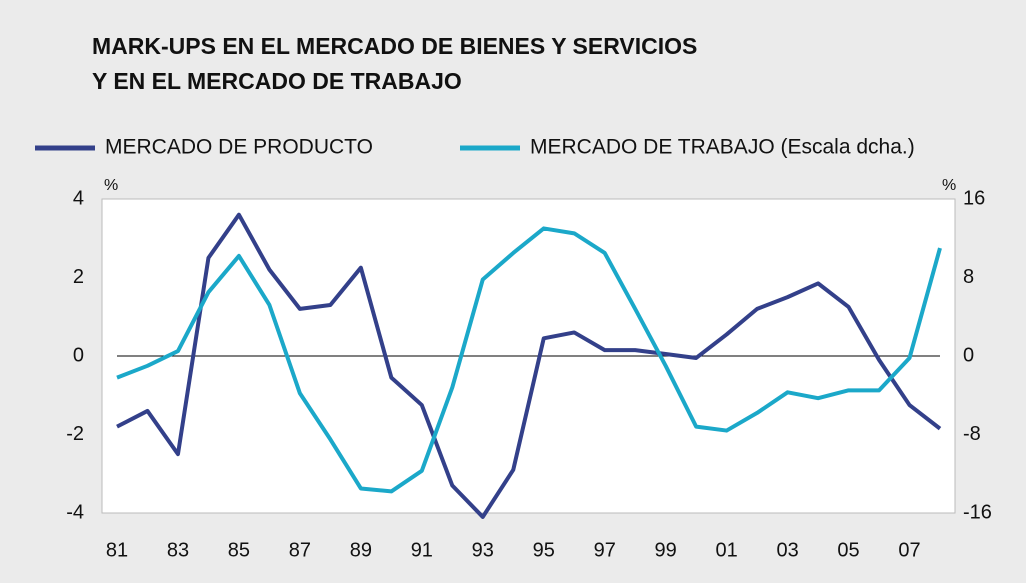 The width and height of the screenshot is (1026, 583). I want to click on x-tick-label: 87, so click(300, 550).